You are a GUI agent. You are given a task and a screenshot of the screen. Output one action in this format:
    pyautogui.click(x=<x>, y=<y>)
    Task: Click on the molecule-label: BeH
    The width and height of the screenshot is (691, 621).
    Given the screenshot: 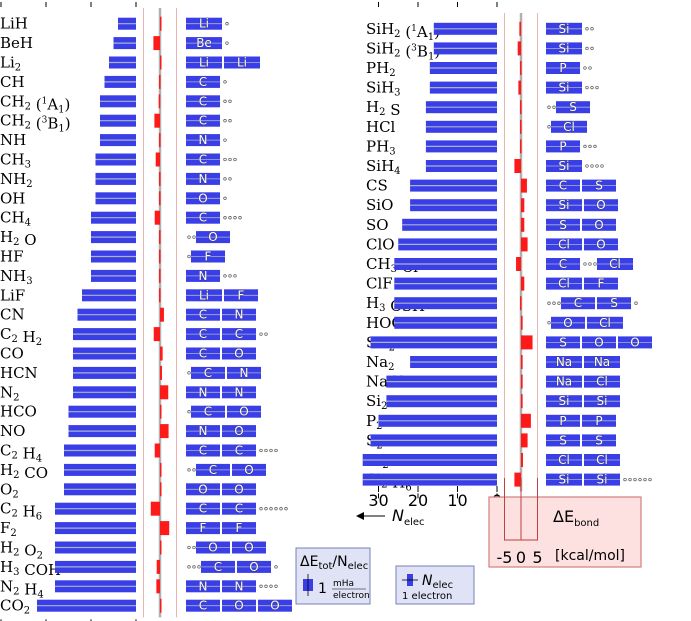 What is the action you would take?
    pyautogui.click(x=16, y=43)
    